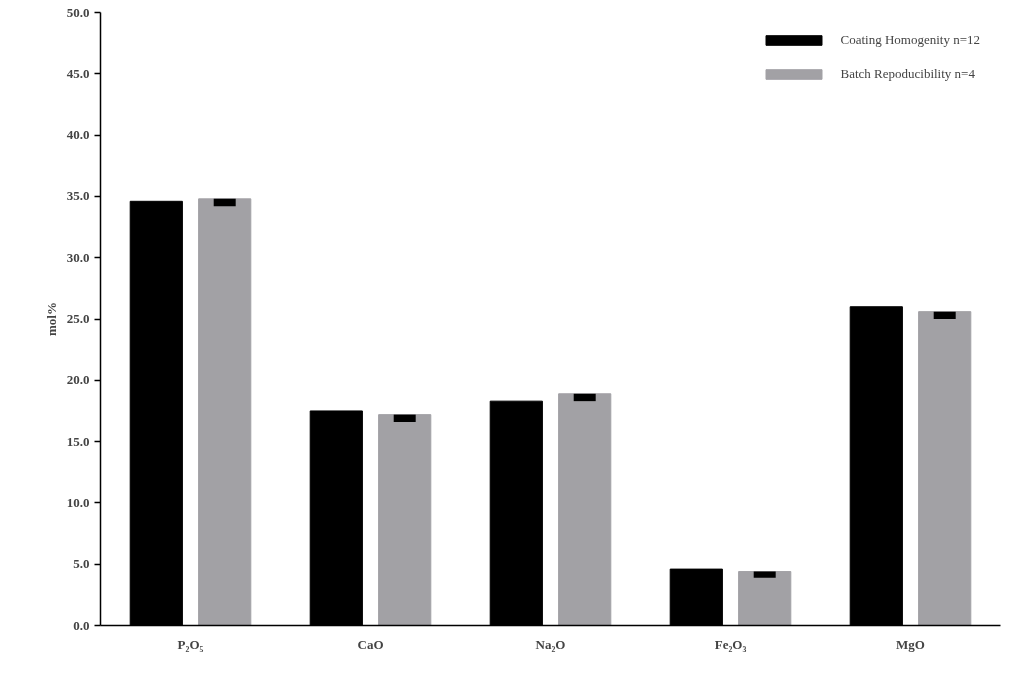 This screenshot has height=677, width=1019. What do you see at coordinates (910, 644) in the screenshot?
I see `x-tick-label: MgO` at bounding box center [910, 644].